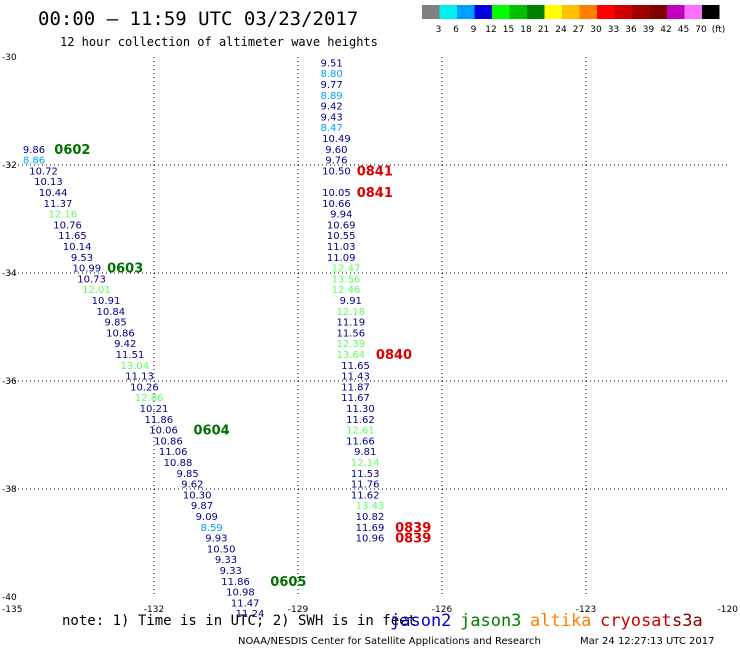  Describe the element at coordinates (490, 30) in the screenshot. I see `legend-label: 12` at that location.